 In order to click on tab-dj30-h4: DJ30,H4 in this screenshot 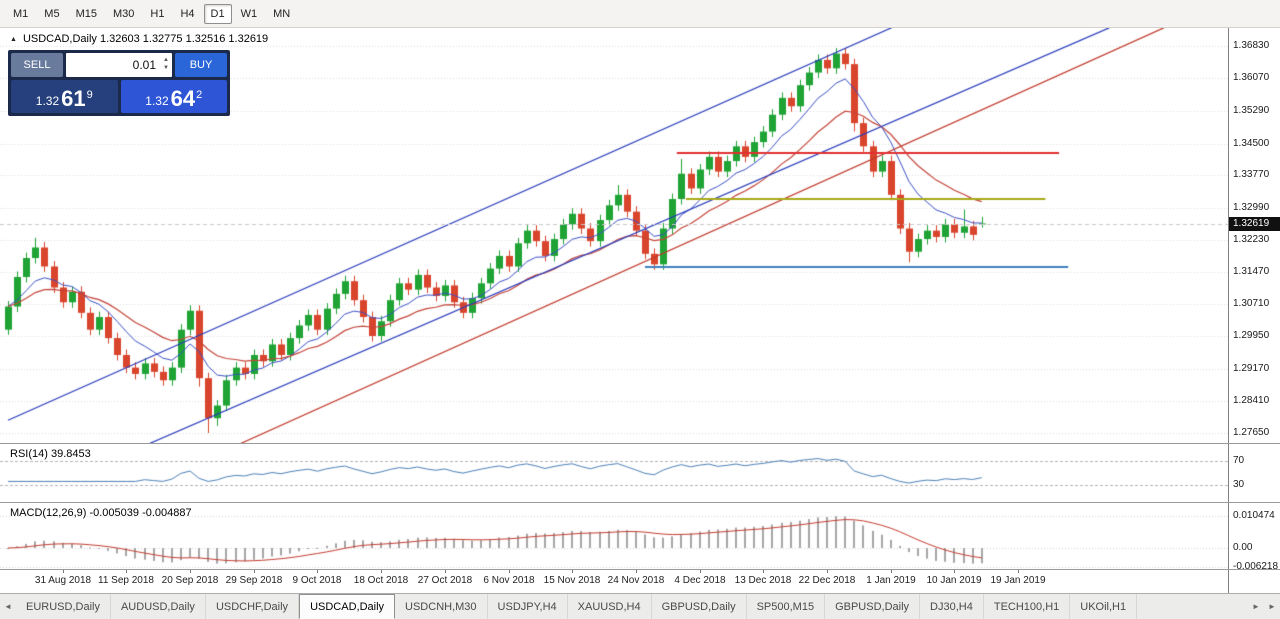, I will do `click(952, 606)`.